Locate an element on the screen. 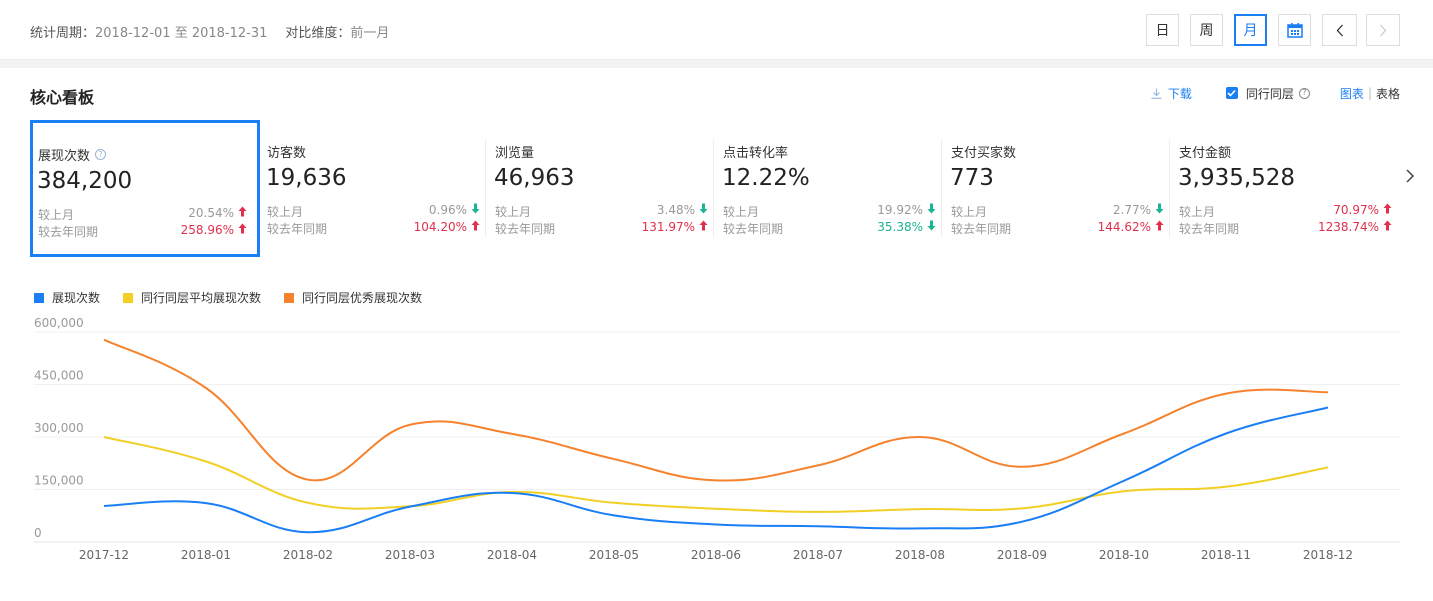  download-link: 下载 is located at coordinates (1171, 93).